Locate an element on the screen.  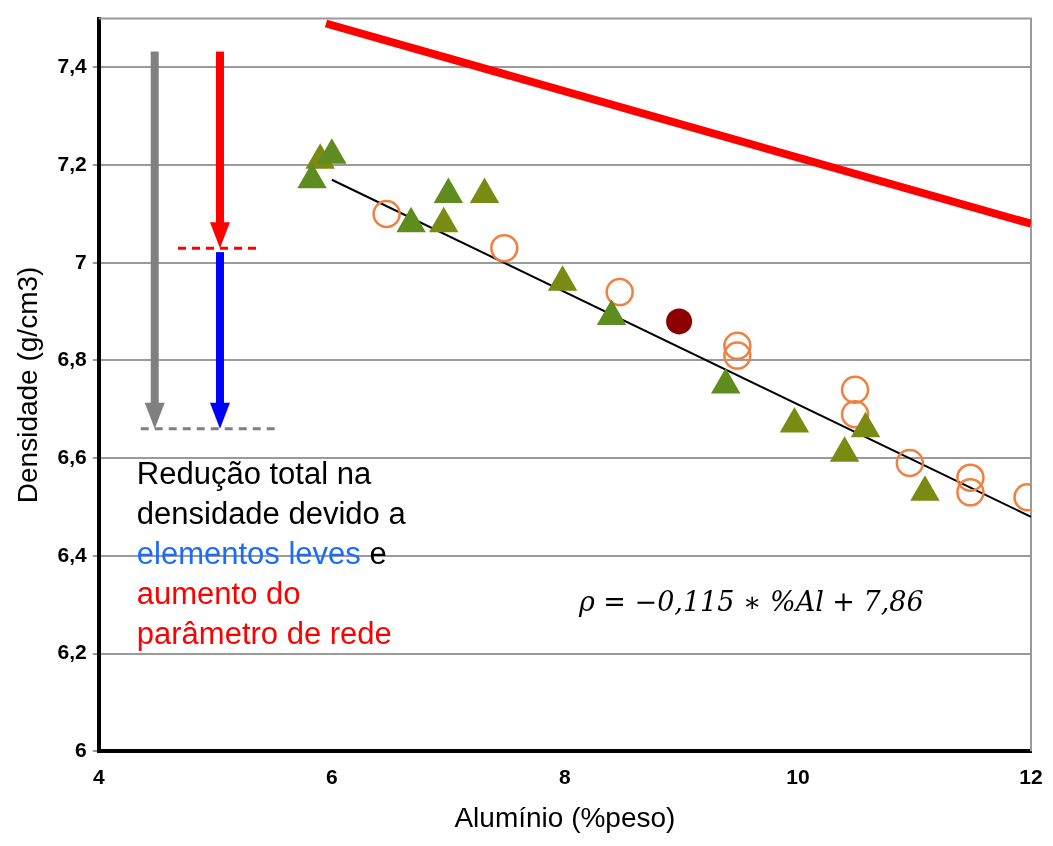
x-tick-label: 12 is located at coordinates (1031, 776).